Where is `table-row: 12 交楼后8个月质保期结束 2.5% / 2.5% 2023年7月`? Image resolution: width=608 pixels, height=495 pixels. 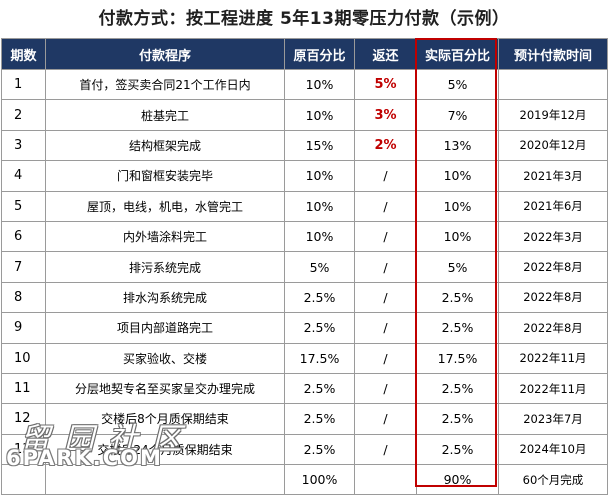
table-row: 12 交楼后8个月质保期结束 2.5% / 2.5% 2023年7月 is located at coordinates (304, 419).